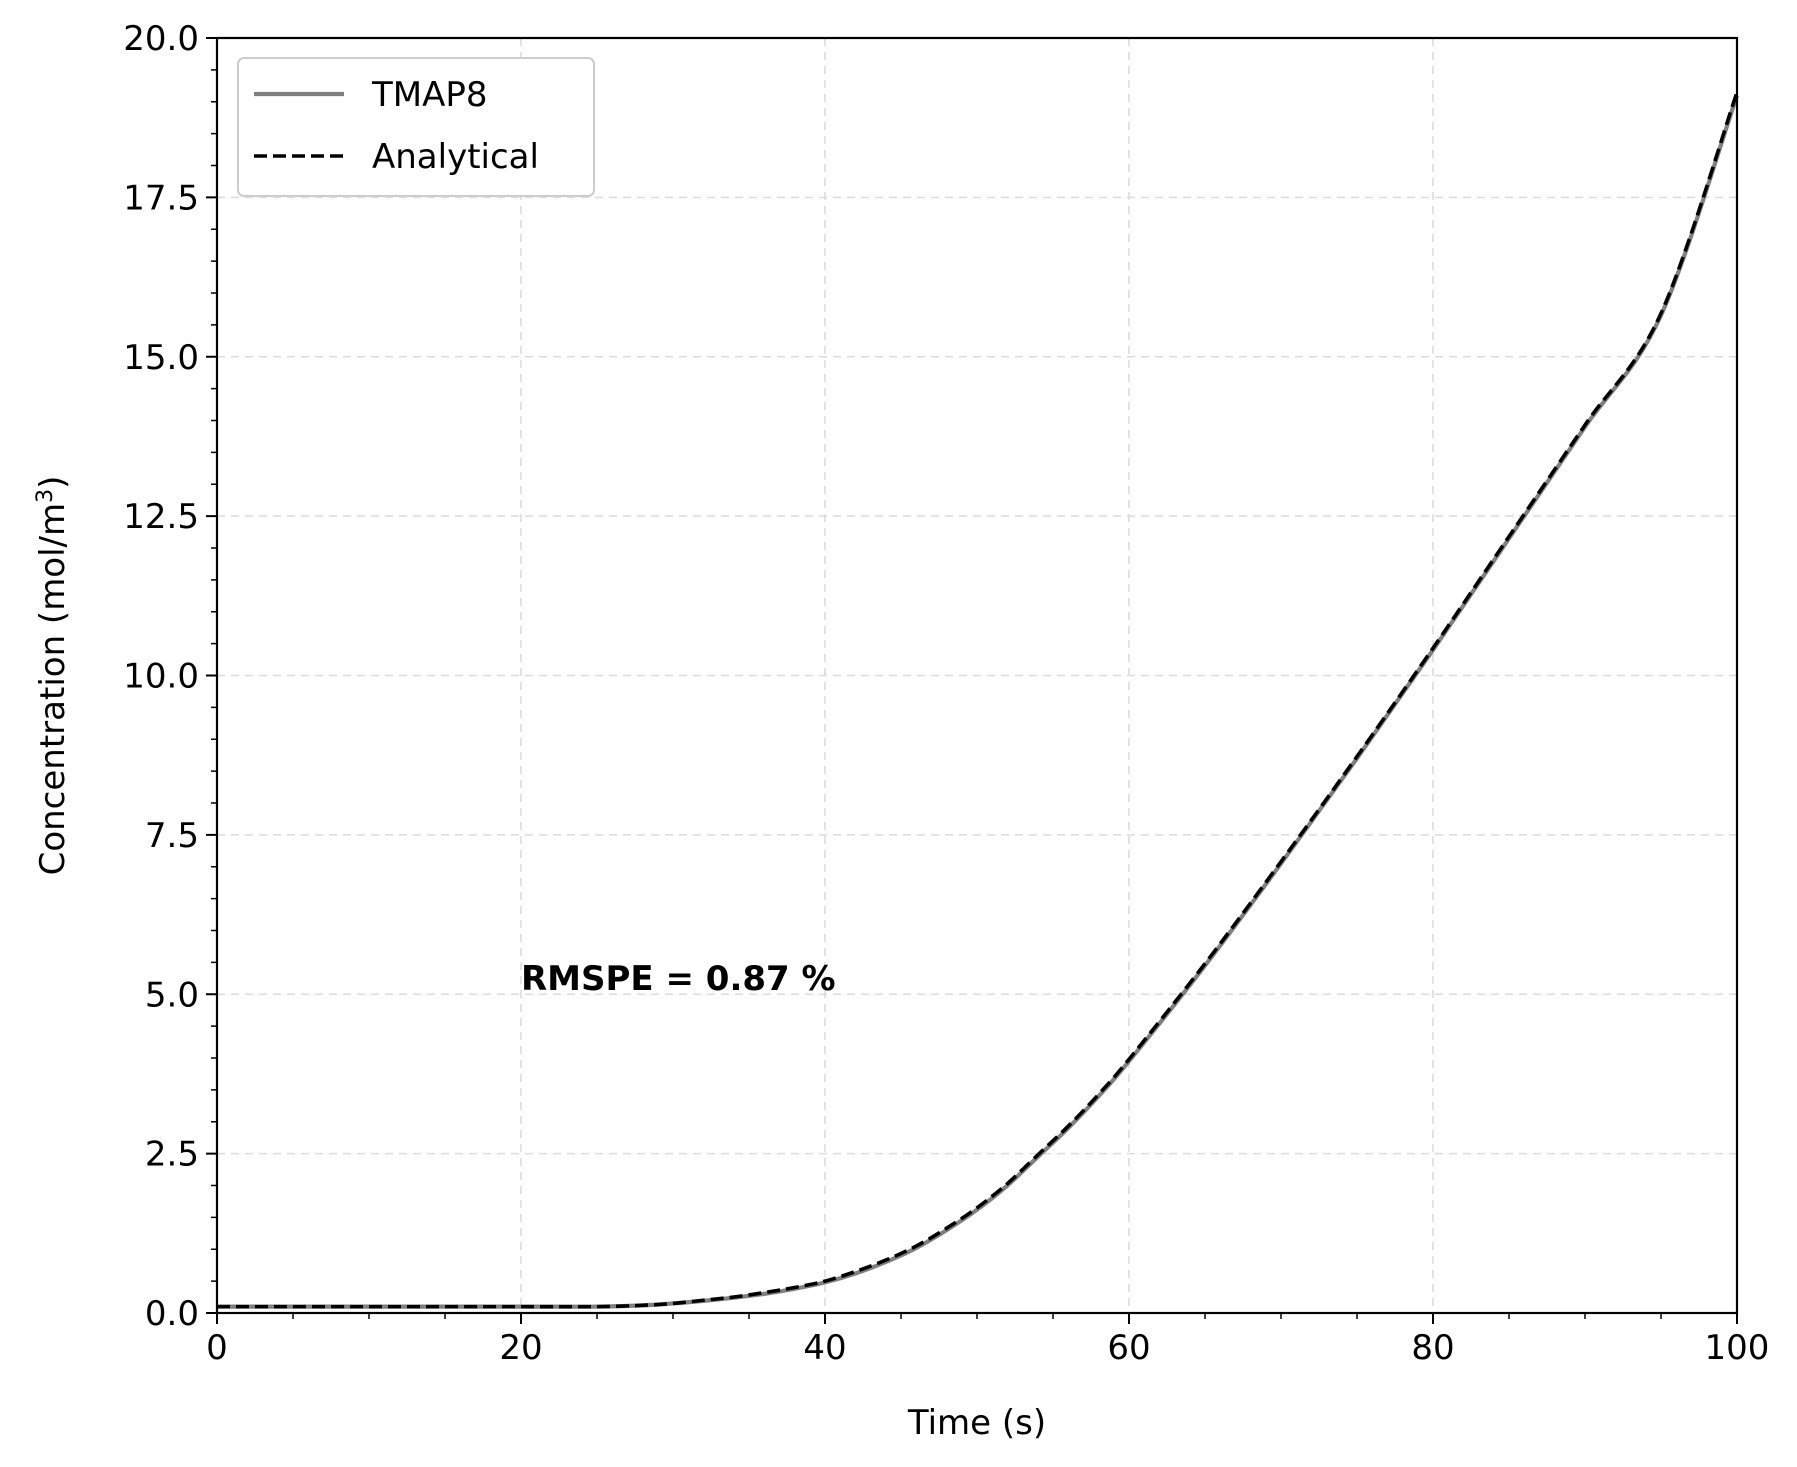 Image resolution: width=1797 pixels, height=1467 pixels. I want to click on x-tick-label: 40, so click(824, 1348).